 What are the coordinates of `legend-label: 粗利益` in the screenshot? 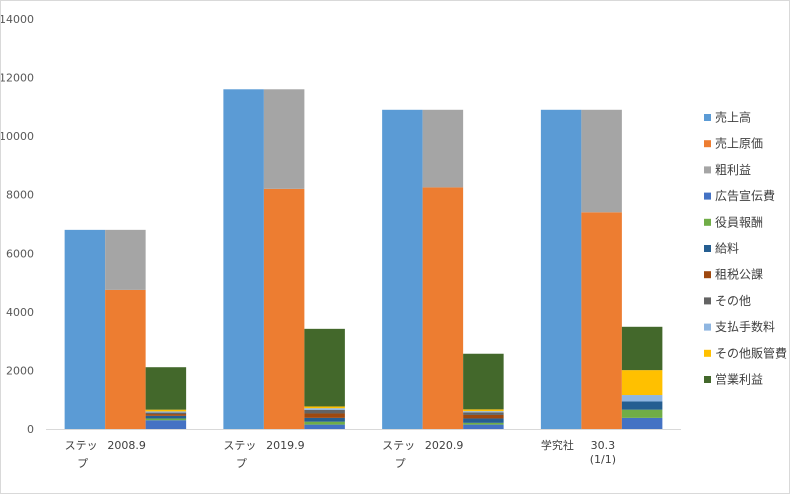 It's located at (733, 170).